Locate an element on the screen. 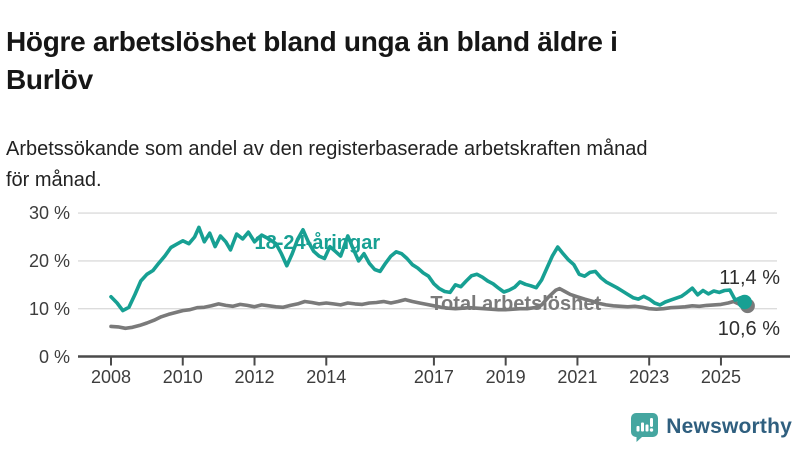 Image resolution: width=800 pixels, height=450 pixels. newsworthy-chart-bubble-icon is located at coordinates (645, 427).